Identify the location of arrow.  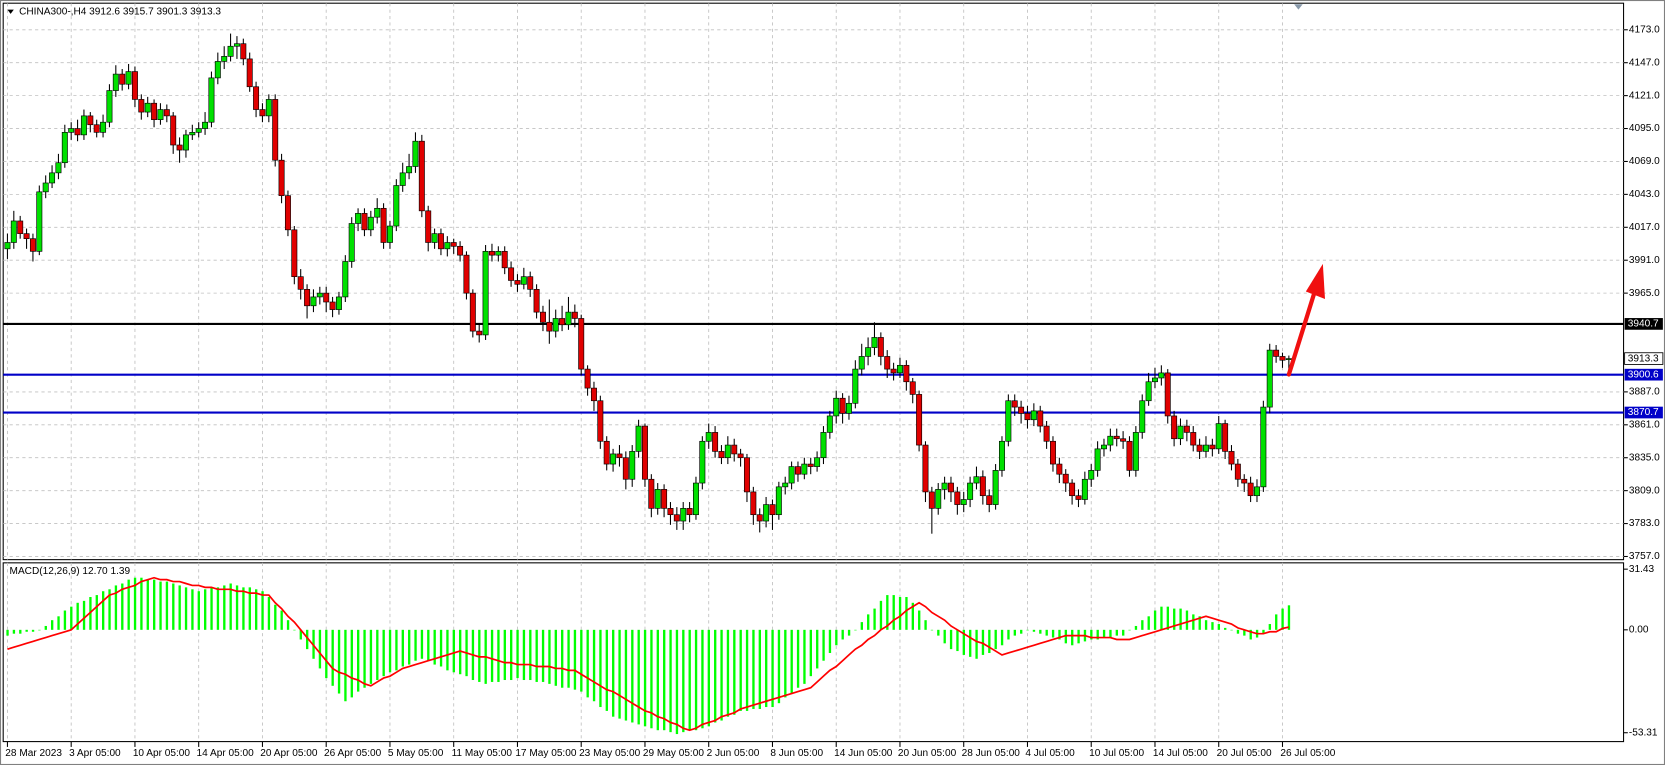
(1305, 320).